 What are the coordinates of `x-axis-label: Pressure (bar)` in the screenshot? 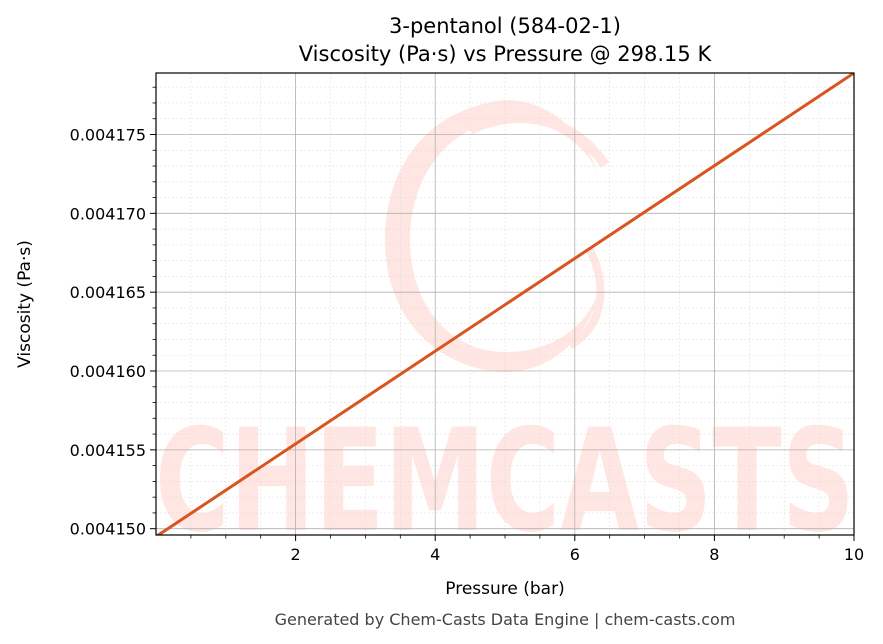 It's located at (504, 589).